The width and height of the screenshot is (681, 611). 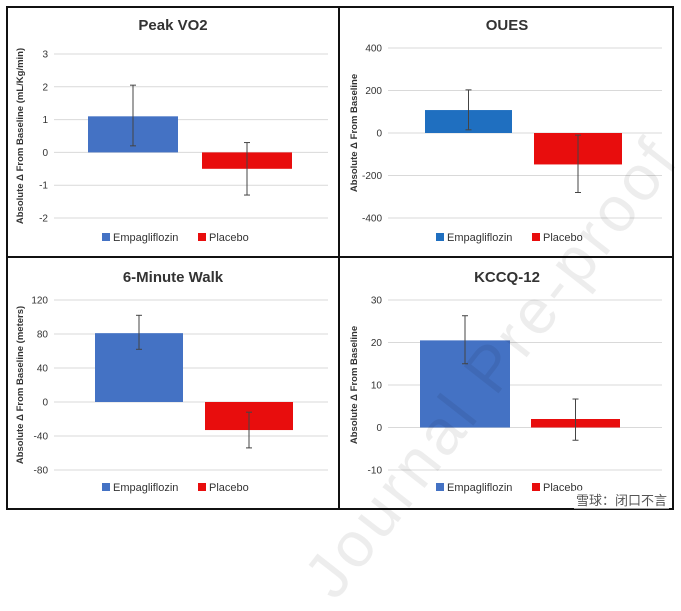 What do you see at coordinates (43, 219) in the screenshot?
I see `y-tick-label: -2` at bounding box center [43, 219].